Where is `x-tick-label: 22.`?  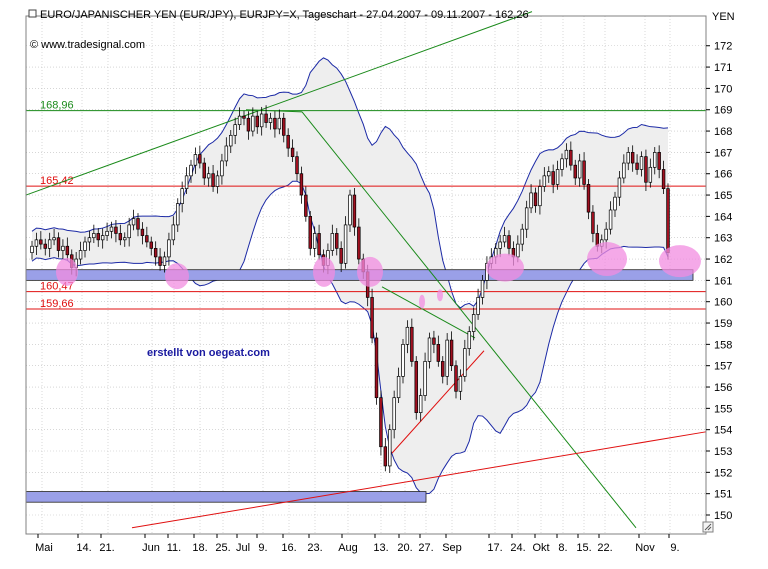
x-tick-label: 22. is located at coordinates (604, 548).